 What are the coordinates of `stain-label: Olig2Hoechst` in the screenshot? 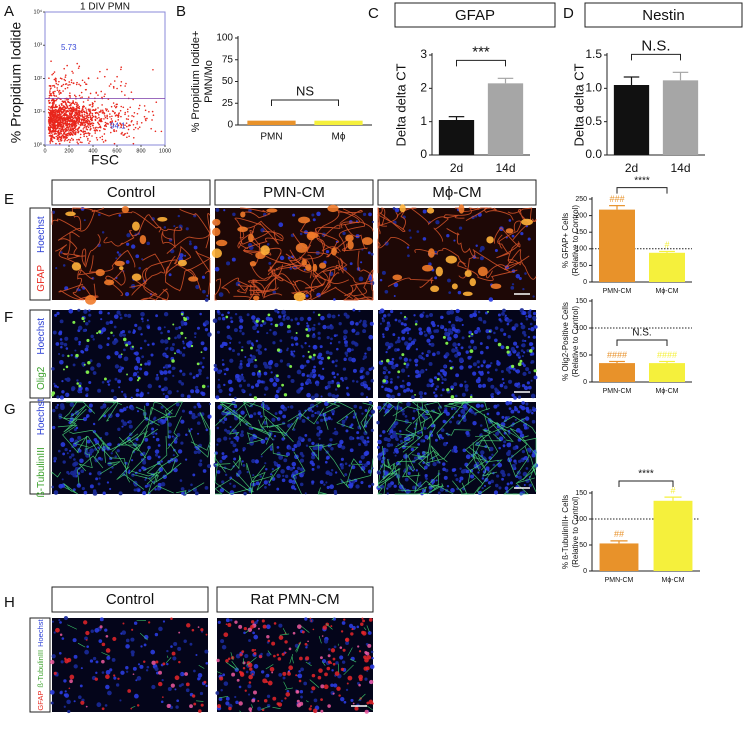 It's located at (41, 354).